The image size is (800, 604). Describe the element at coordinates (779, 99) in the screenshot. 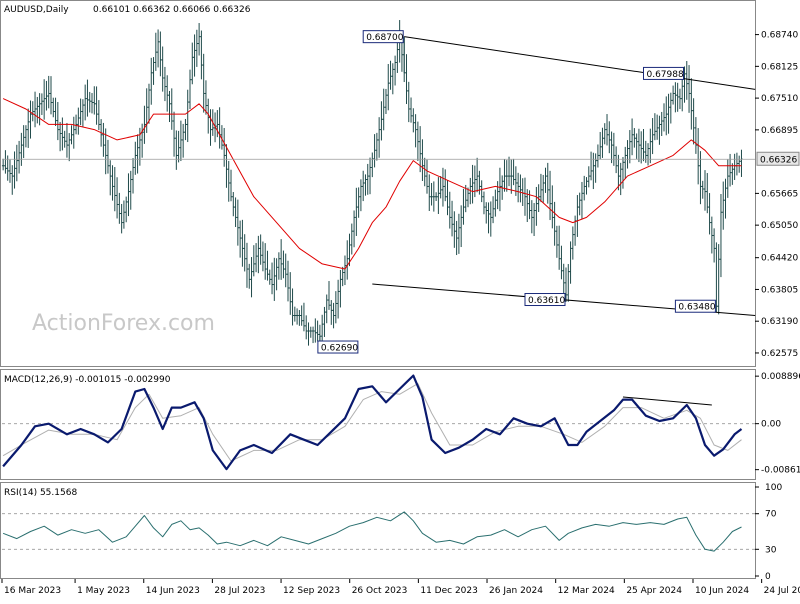

I see `price-axis-tick-label: 0.67510` at that location.